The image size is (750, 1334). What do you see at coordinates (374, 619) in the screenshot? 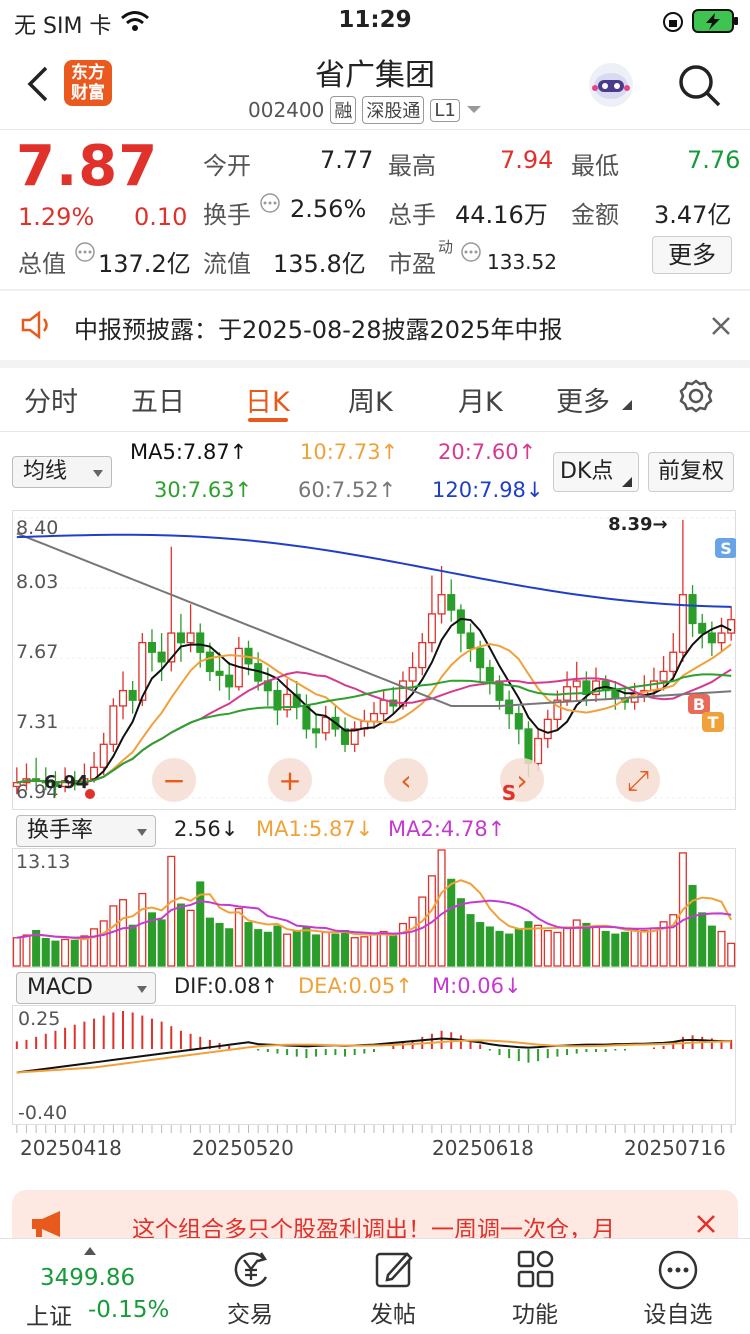
I see `ma60-line` at bounding box center [374, 619].